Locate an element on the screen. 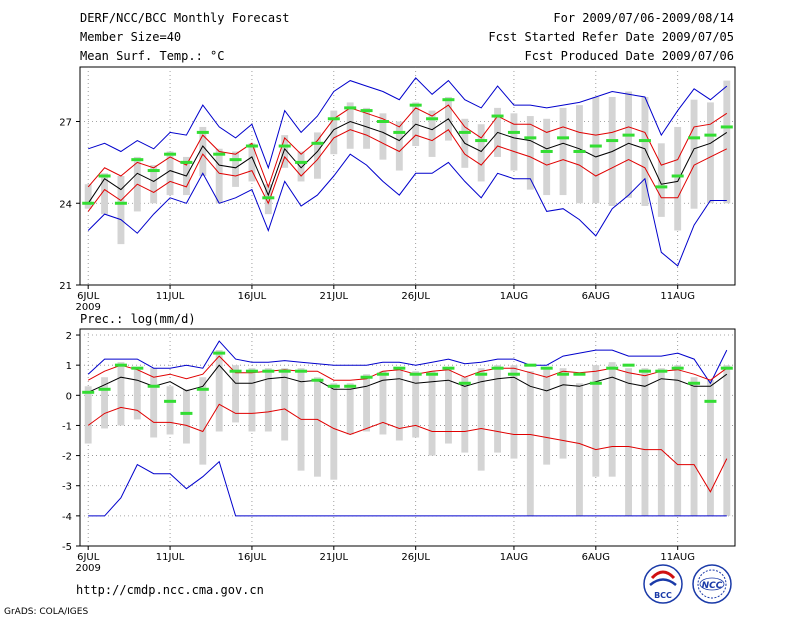 This screenshot has height=618, width=800. y-tick-label: 24 is located at coordinates (65, 204).